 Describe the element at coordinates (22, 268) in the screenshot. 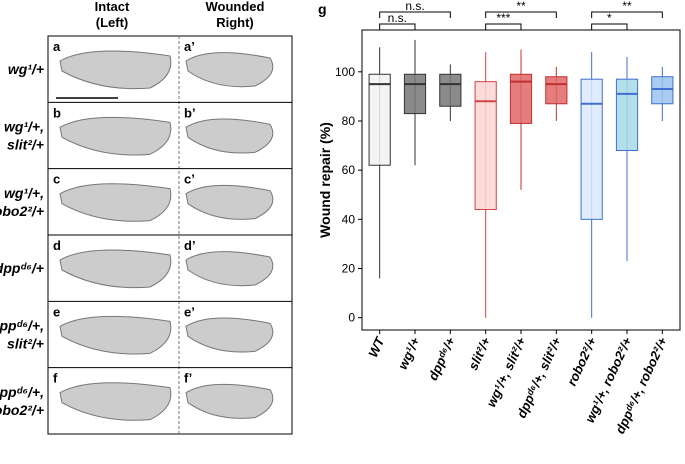

I see `genotype-label: dppᵈ⁶/+` at that location.